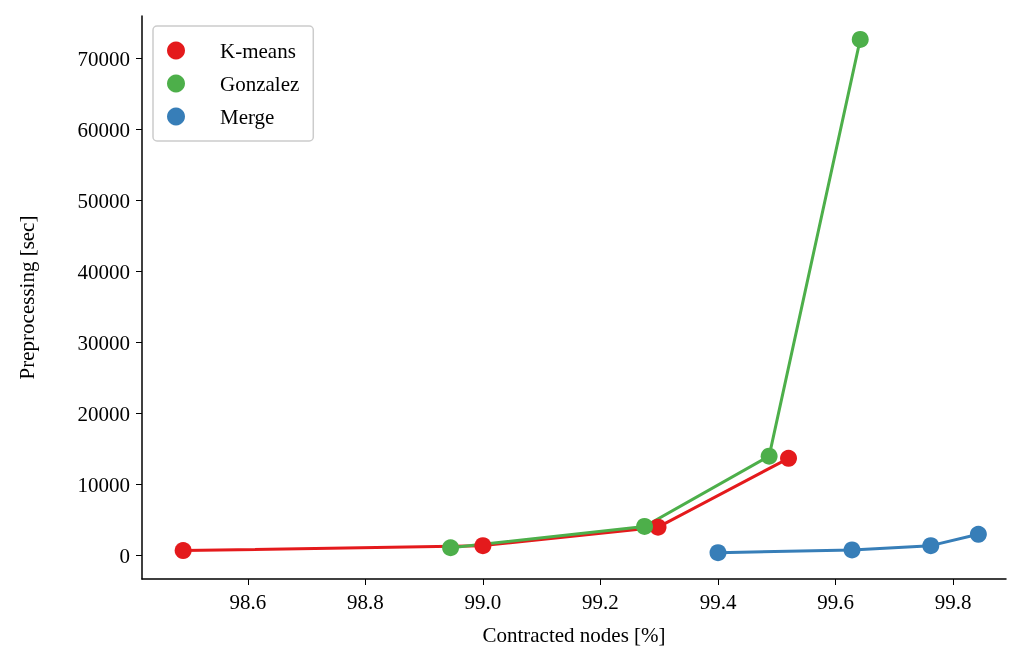  What do you see at coordinates (103, 200) in the screenshot?
I see `y-tick-label: 50000` at bounding box center [103, 200].